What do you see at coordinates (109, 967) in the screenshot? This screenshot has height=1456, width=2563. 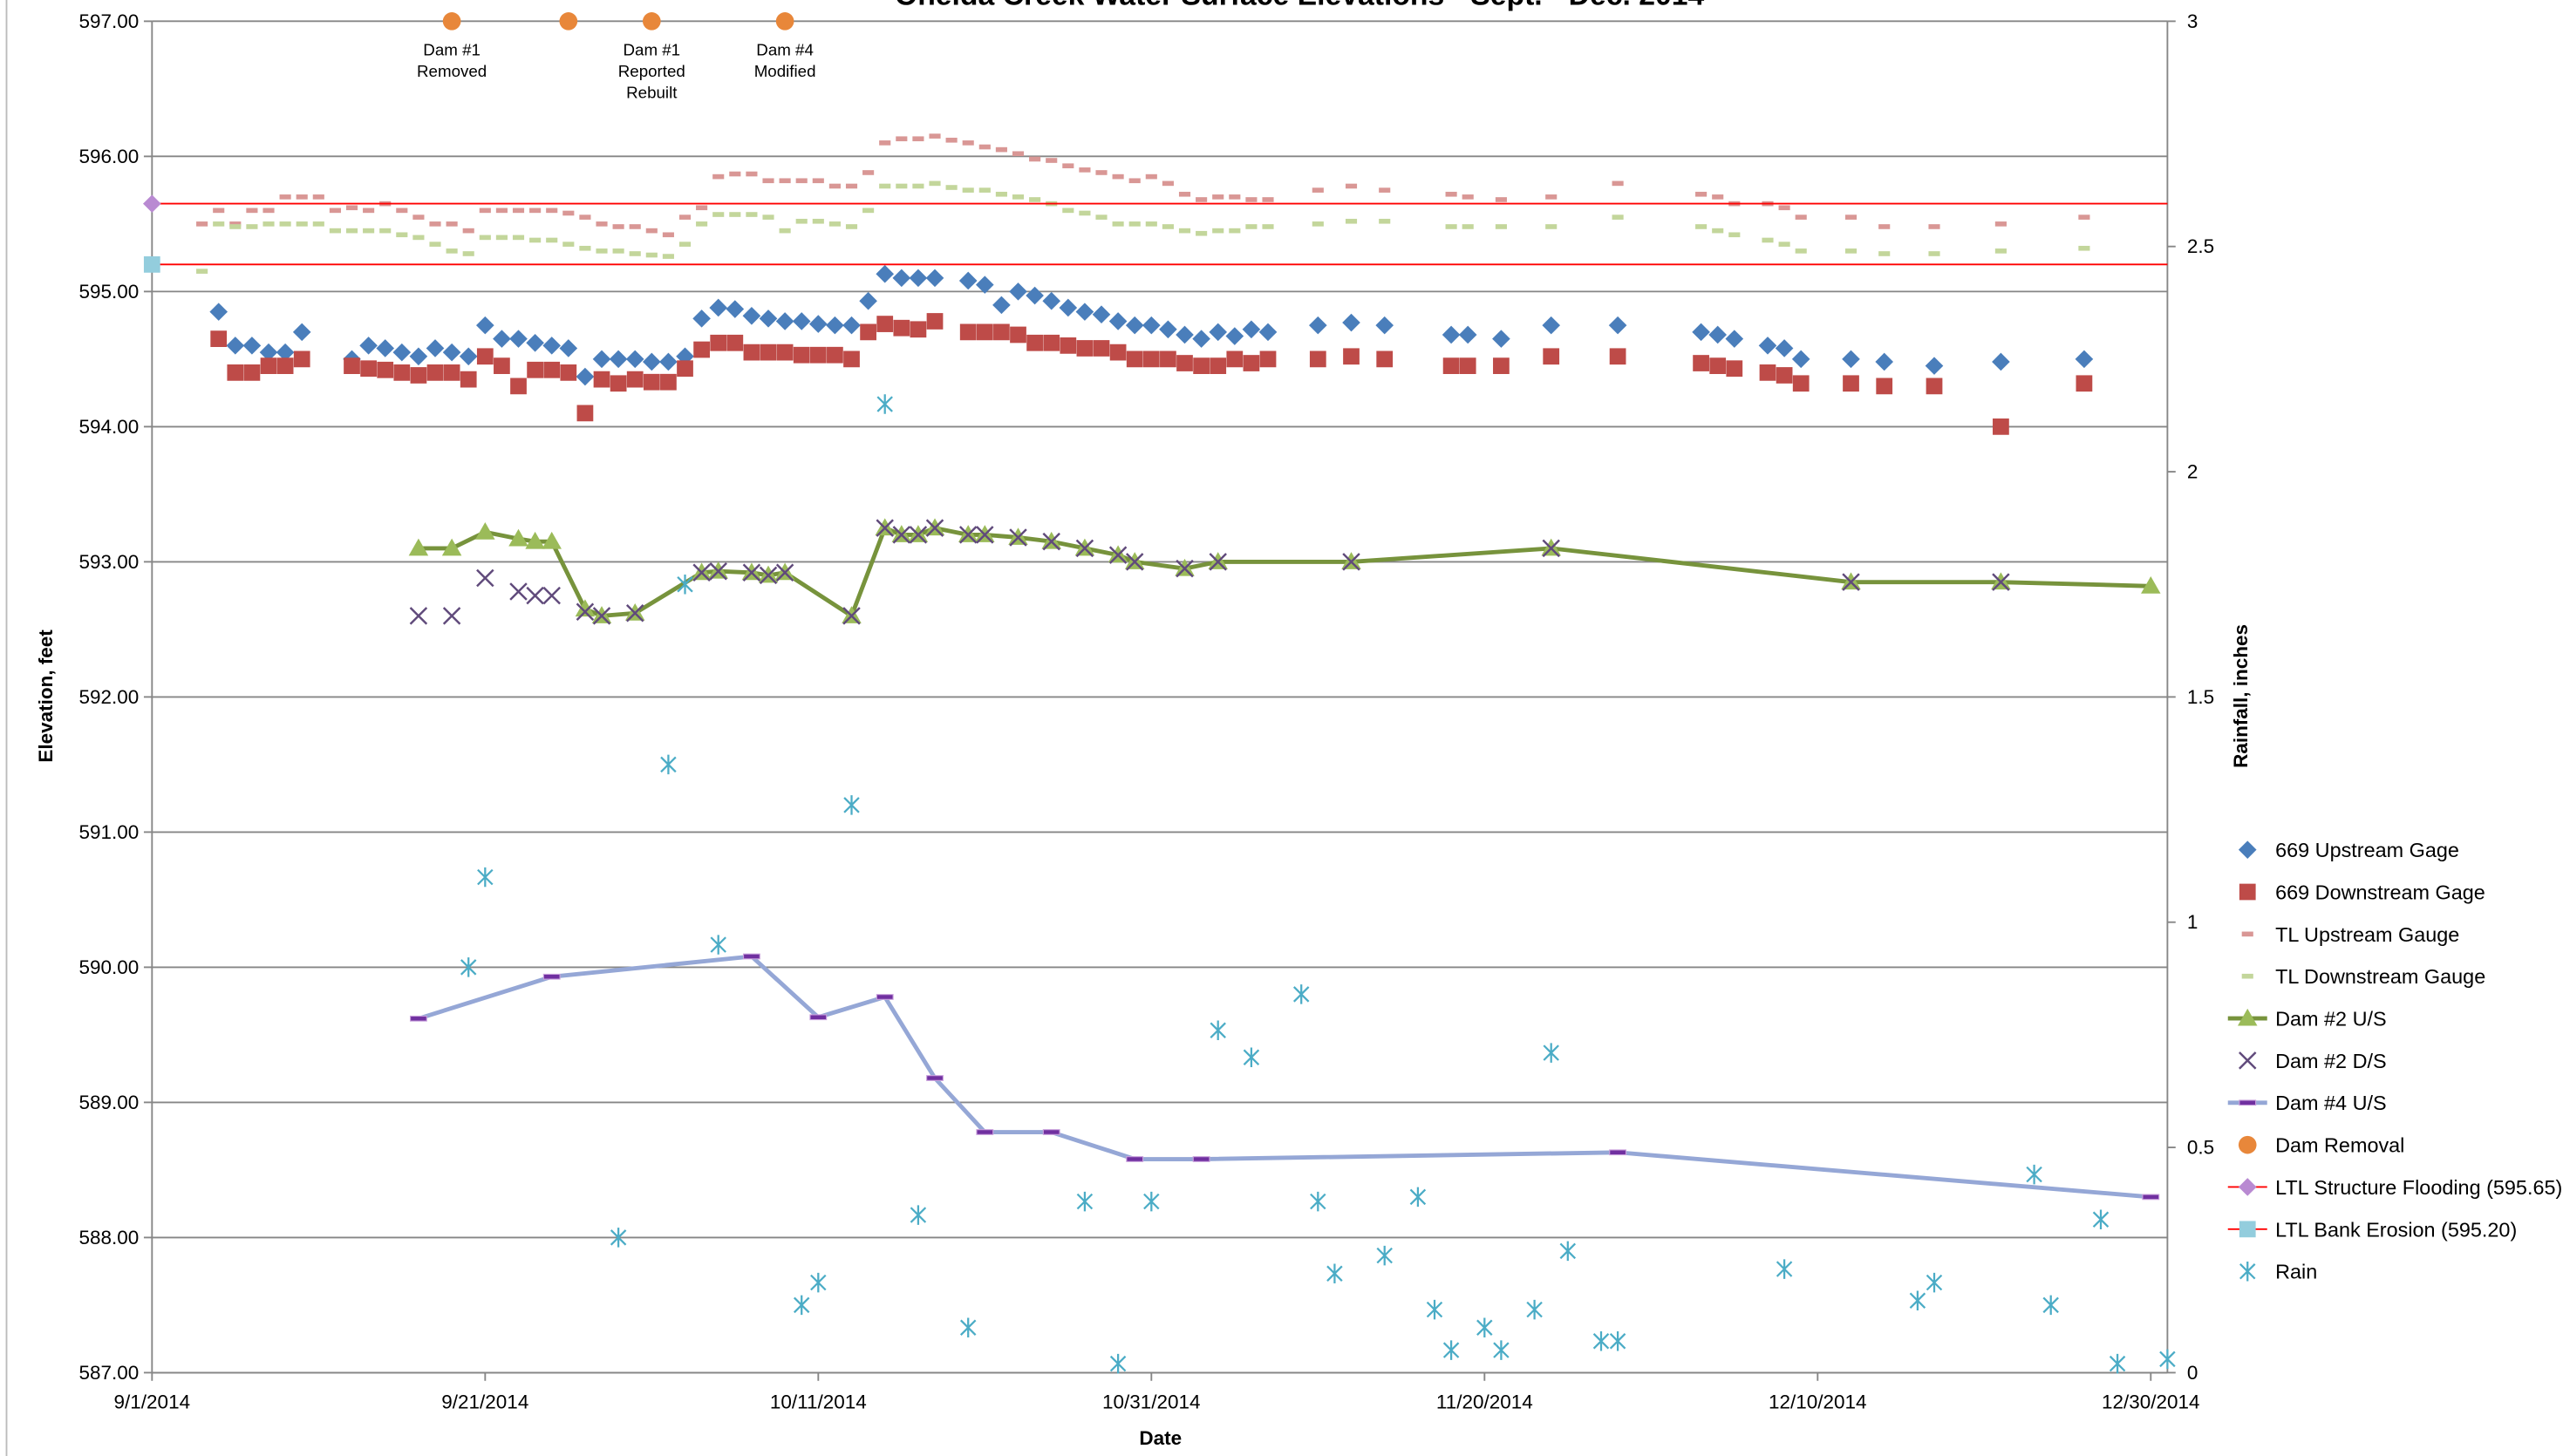 I see `y-tick-label: 590.00` at bounding box center [109, 967].